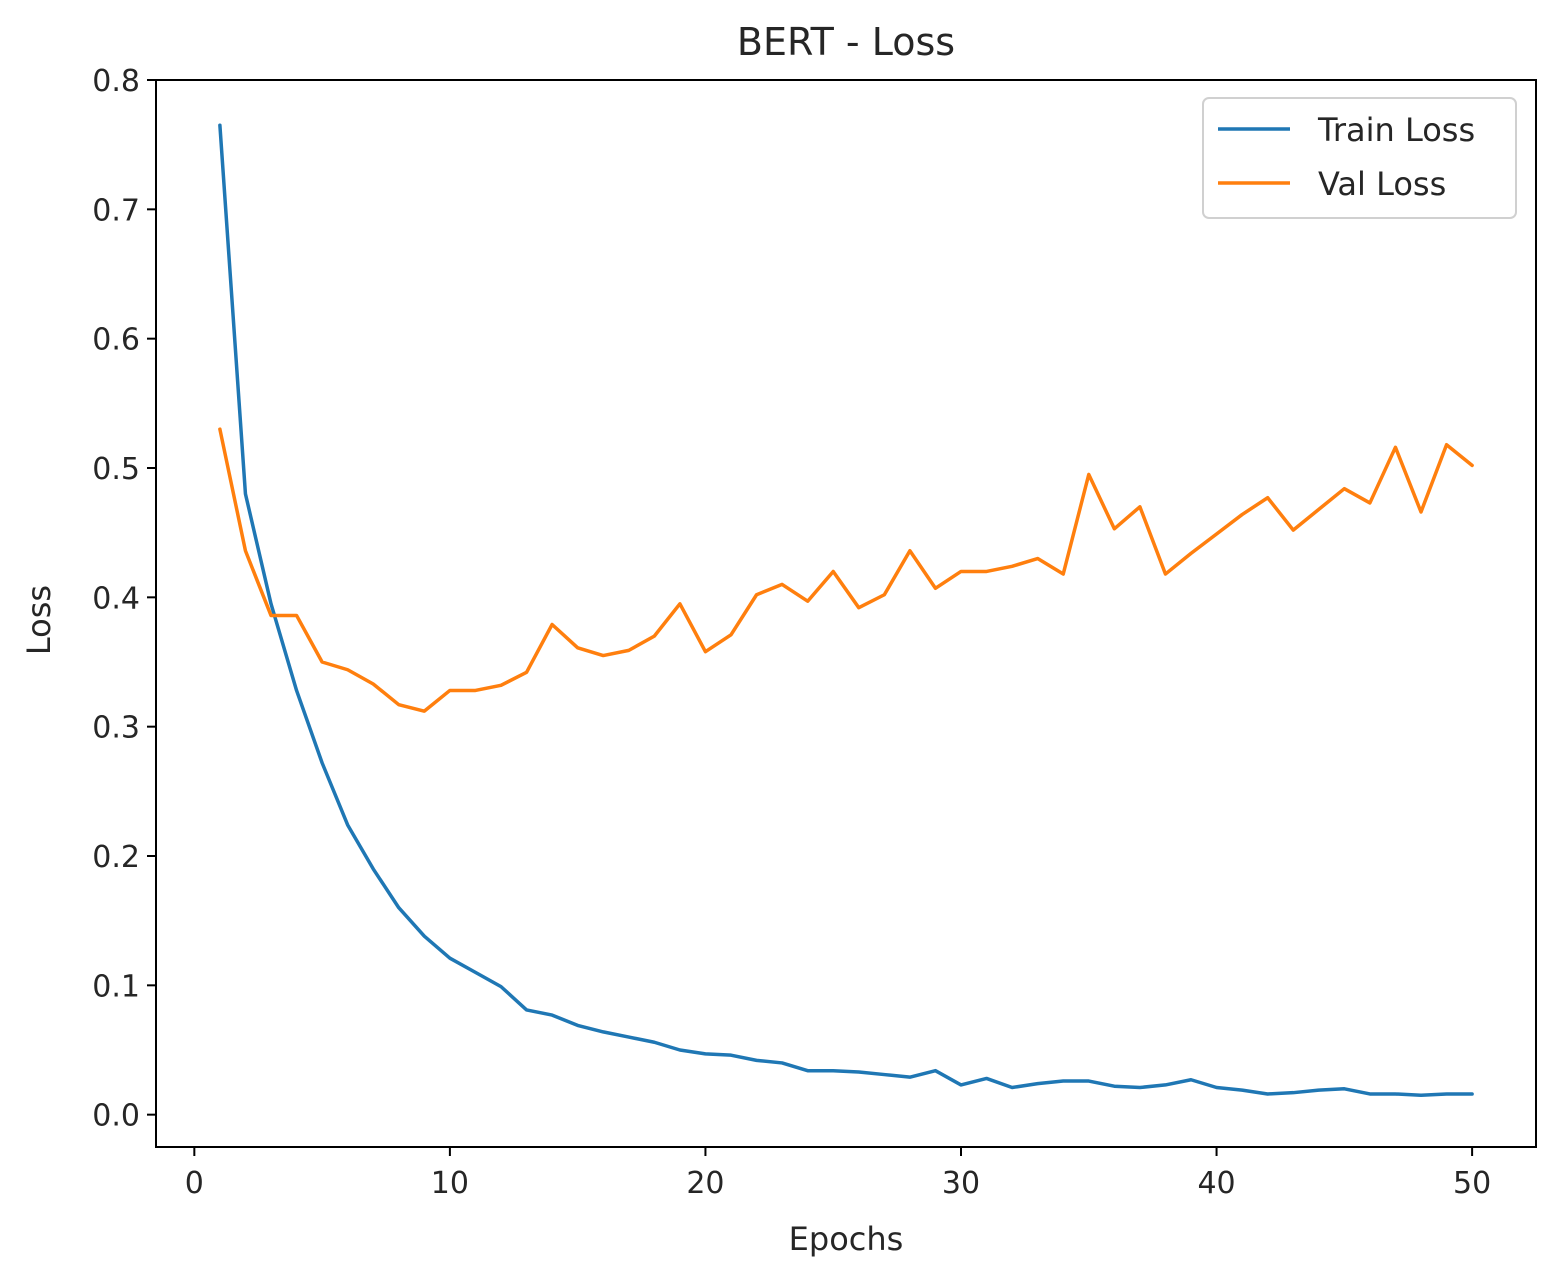  What do you see at coordinates (116, 1116) in the screenshot?
I see `y-tick-label: 0.0` at bounding box center [116, 1116].